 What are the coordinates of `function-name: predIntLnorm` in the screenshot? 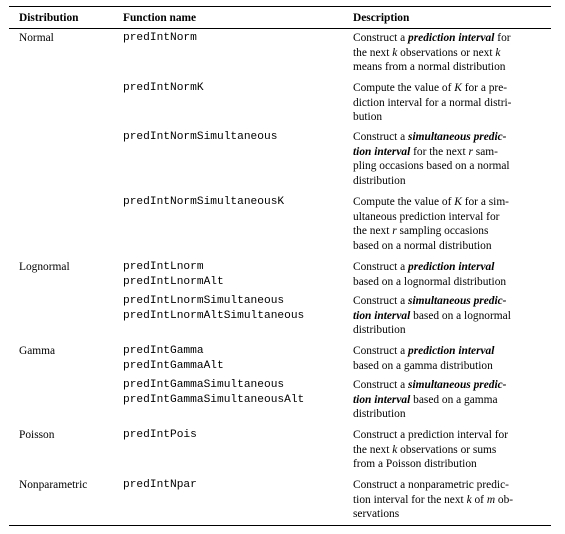 It's located at (163, 267).